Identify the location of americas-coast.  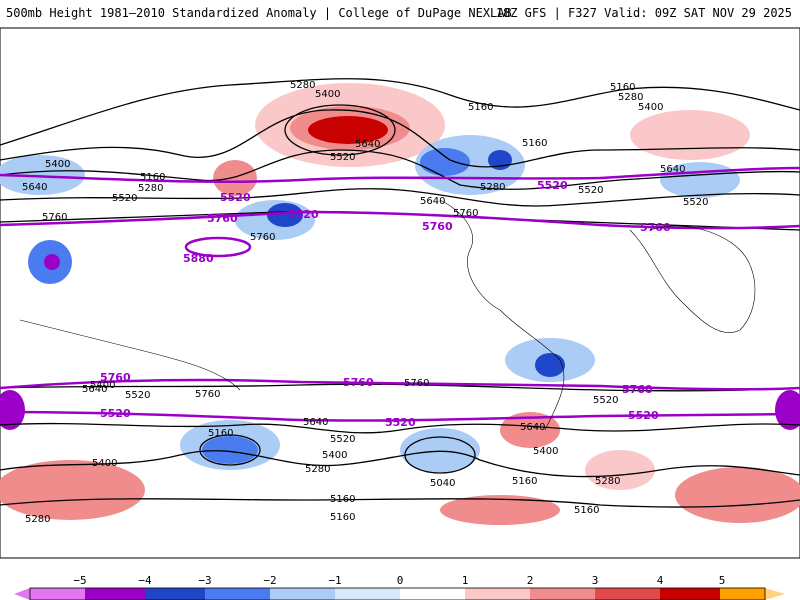
(502, 315).